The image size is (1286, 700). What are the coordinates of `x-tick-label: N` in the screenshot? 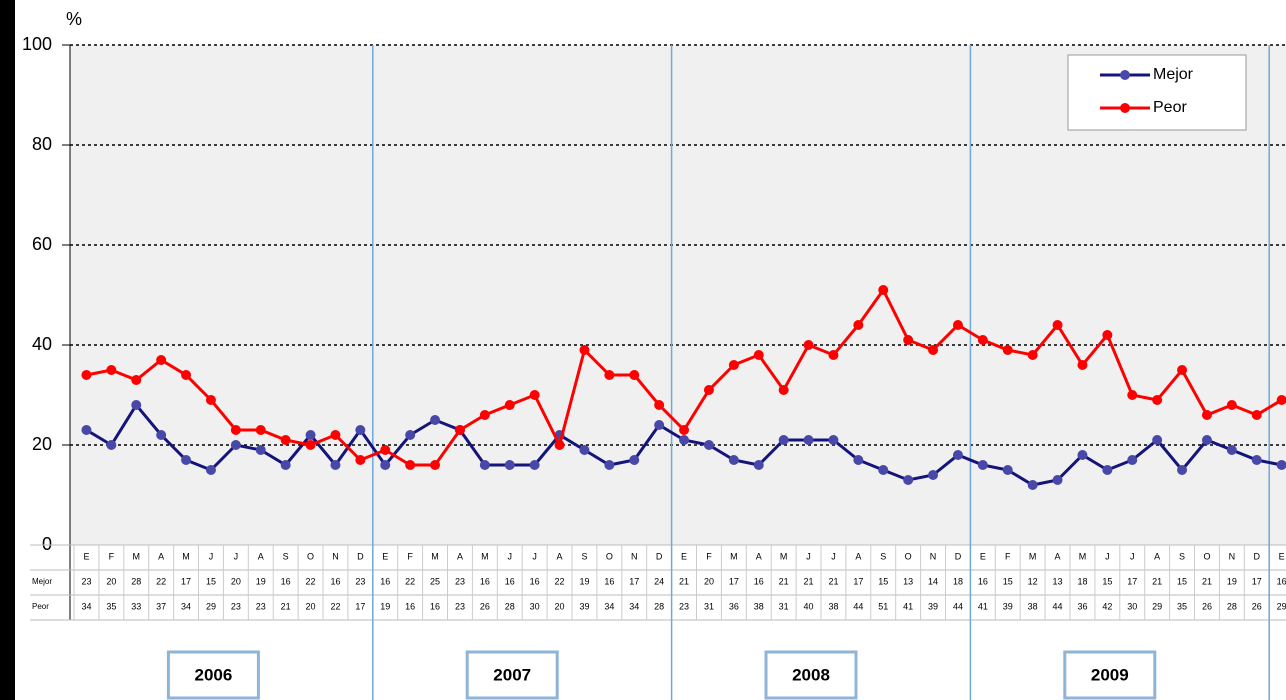 It's located at (335, 556).